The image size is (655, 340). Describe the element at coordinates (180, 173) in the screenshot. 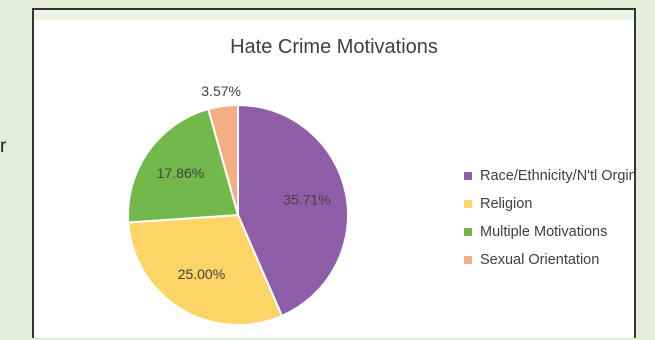

I see `pie-data-label-2: 17.86%` at that location.